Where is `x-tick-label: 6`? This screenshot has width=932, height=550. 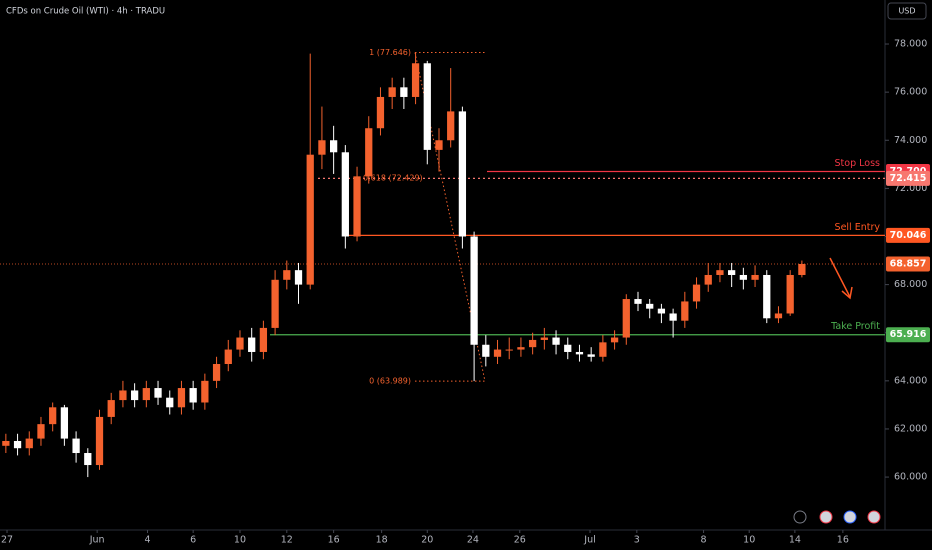
x-tick-label: 6 is located at coordinates (193, 540).